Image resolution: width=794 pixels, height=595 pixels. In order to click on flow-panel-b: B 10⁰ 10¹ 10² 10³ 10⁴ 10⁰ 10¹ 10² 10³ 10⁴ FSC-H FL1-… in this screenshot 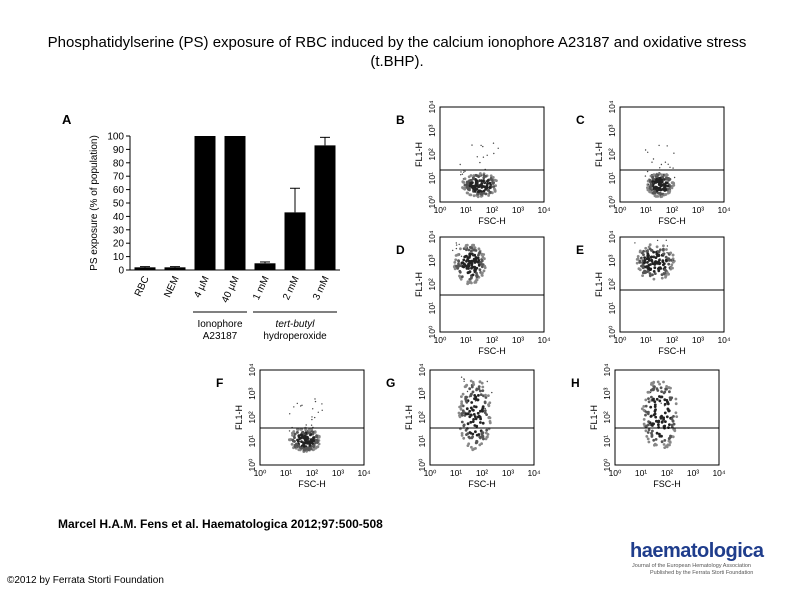, I will do `click(473, 163)`.